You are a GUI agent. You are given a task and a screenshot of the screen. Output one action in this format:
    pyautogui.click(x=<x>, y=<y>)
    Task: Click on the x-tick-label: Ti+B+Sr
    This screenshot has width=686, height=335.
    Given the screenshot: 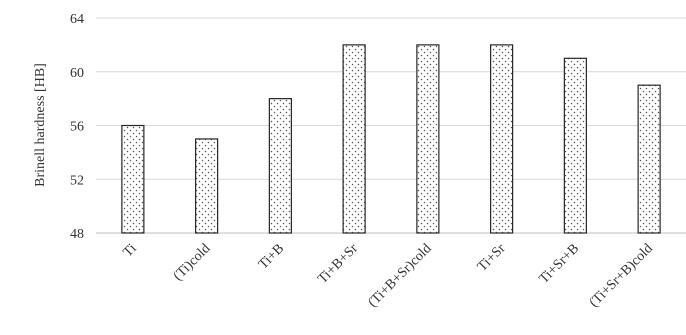 What is the action you would take?
    pyautogui.click(x=338, y=264)
    